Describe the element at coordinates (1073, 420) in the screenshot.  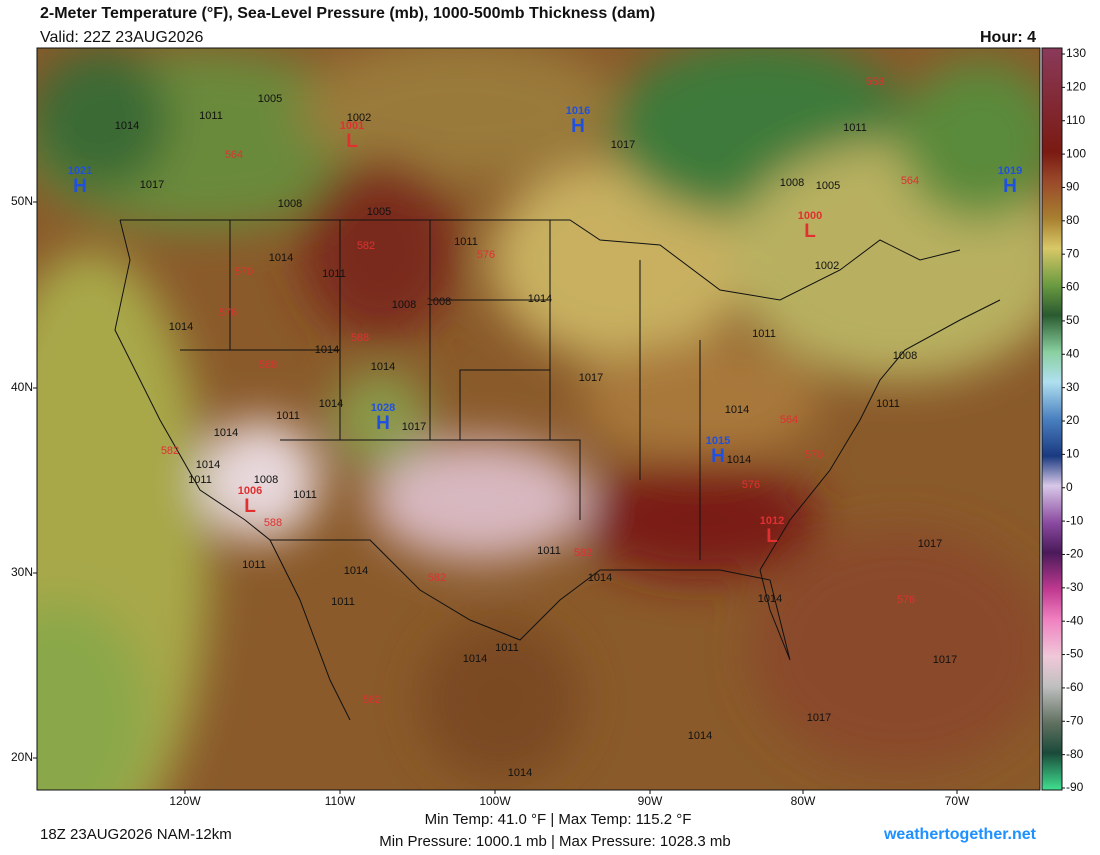
I see `colorbar-tick-label: 20` at that location.